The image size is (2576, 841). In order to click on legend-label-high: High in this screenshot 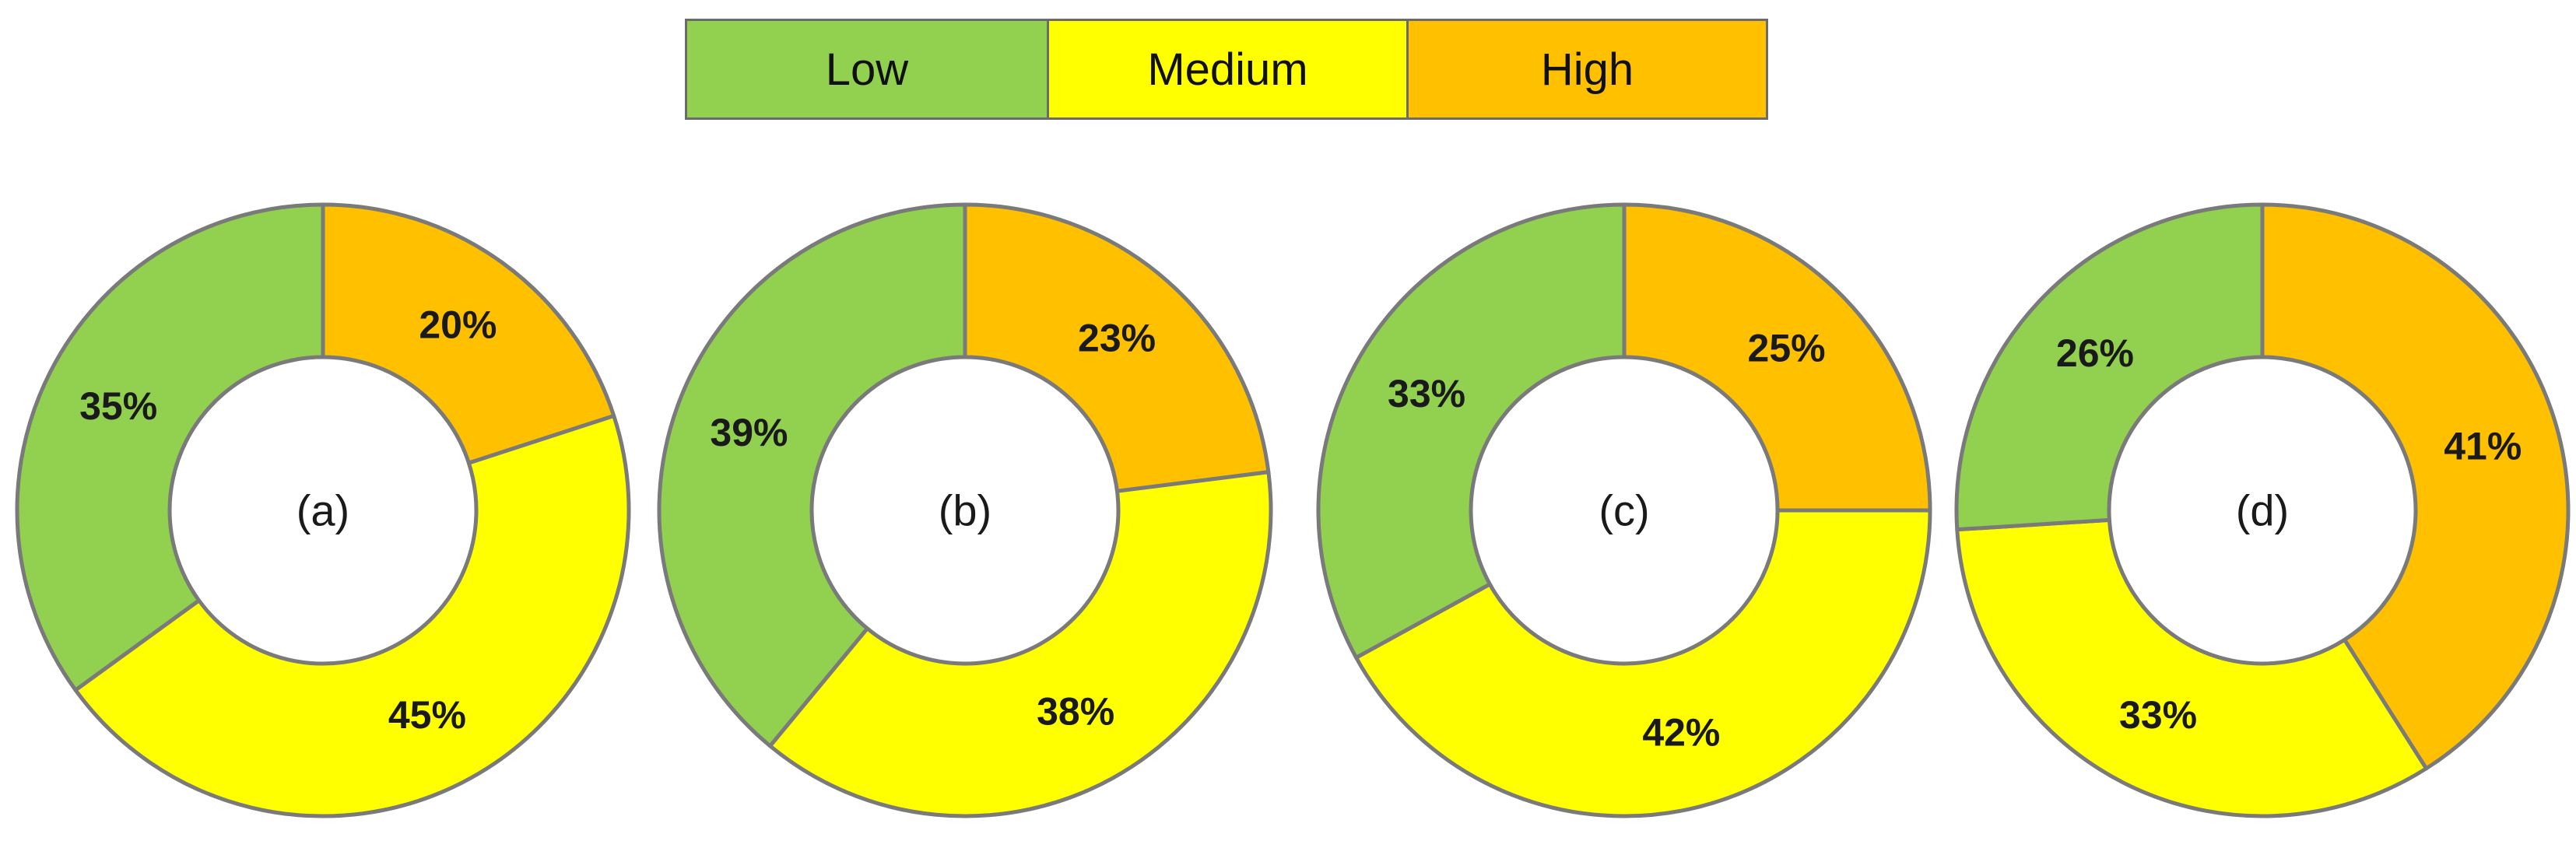, I will do `click(1587, 69)`.